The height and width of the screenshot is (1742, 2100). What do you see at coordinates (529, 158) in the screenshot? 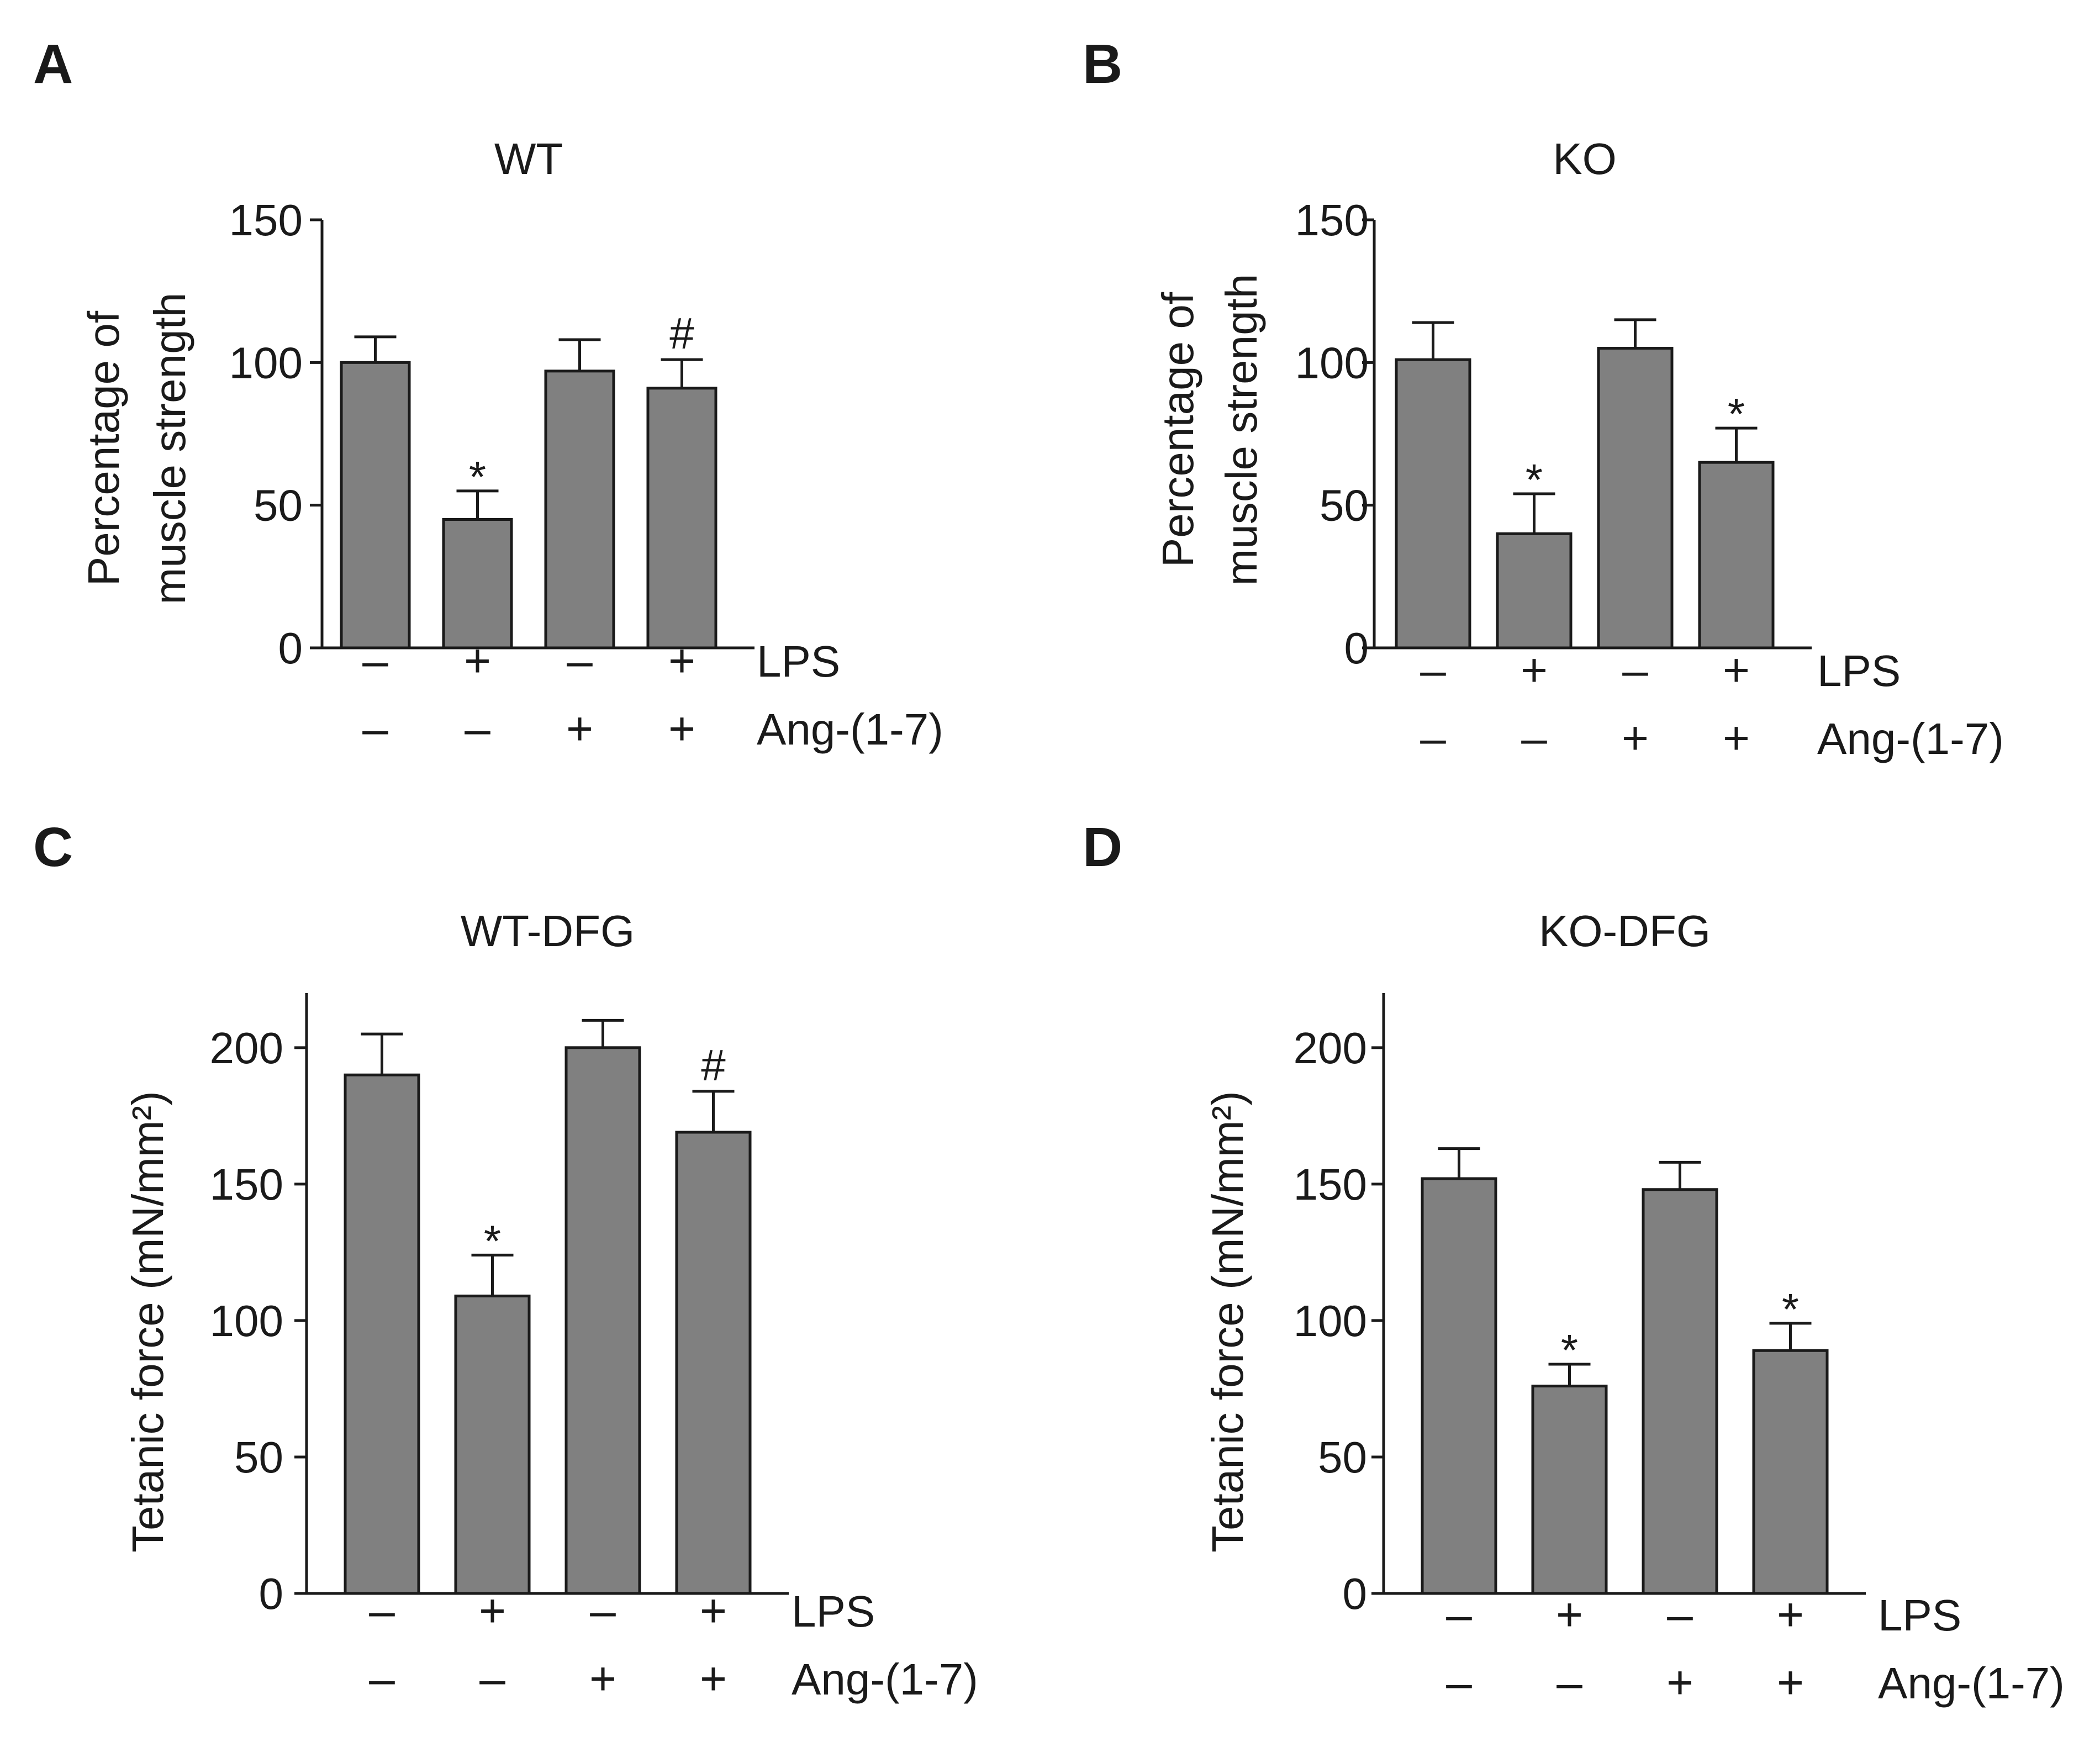
I see `chart-title: WT` at bounding box center [529, 158].